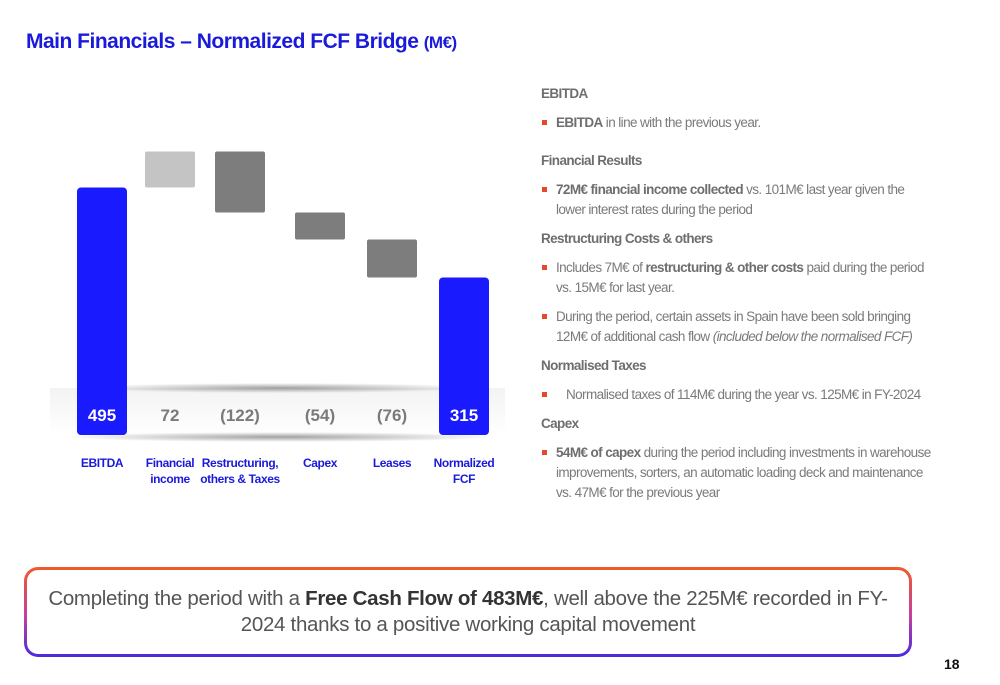 This screenshot has width=1000, height=685. What do you see at coordinates (320, 415) in the screenshot?
I see `value-label: (54)` at bounding box center [320, 415].